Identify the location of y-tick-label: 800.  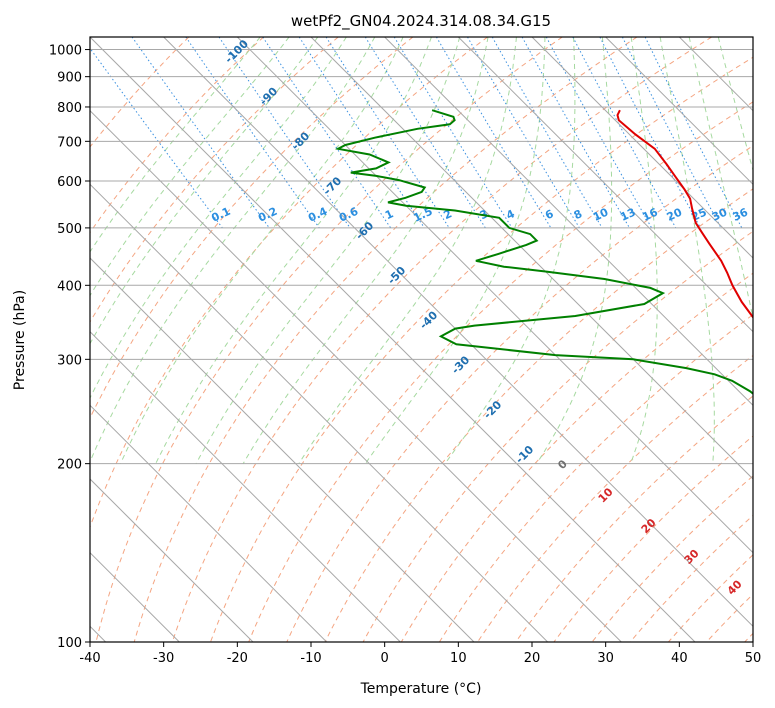
(69, 108).